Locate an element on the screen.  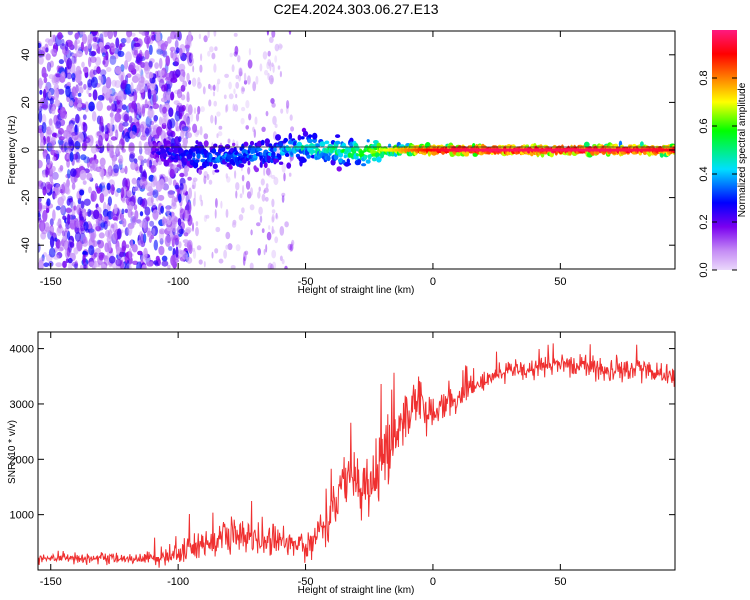
colorbar-tick-label: 0.8 is located at coordinates (704, 77).